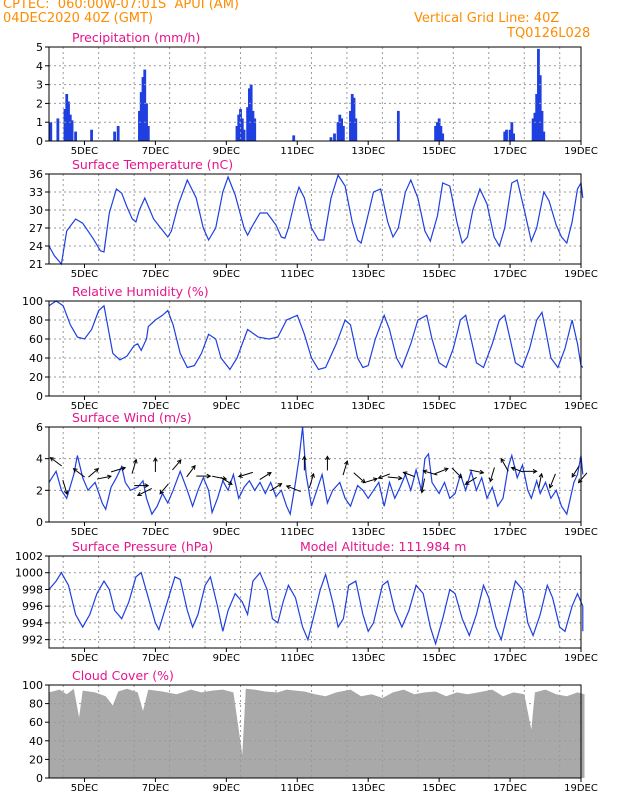 The image size is (618, 800). What do you see at coordinates (39, 103) in the screenshot?
I see `y-tick-label: 2` at bounding box center [39, 103].